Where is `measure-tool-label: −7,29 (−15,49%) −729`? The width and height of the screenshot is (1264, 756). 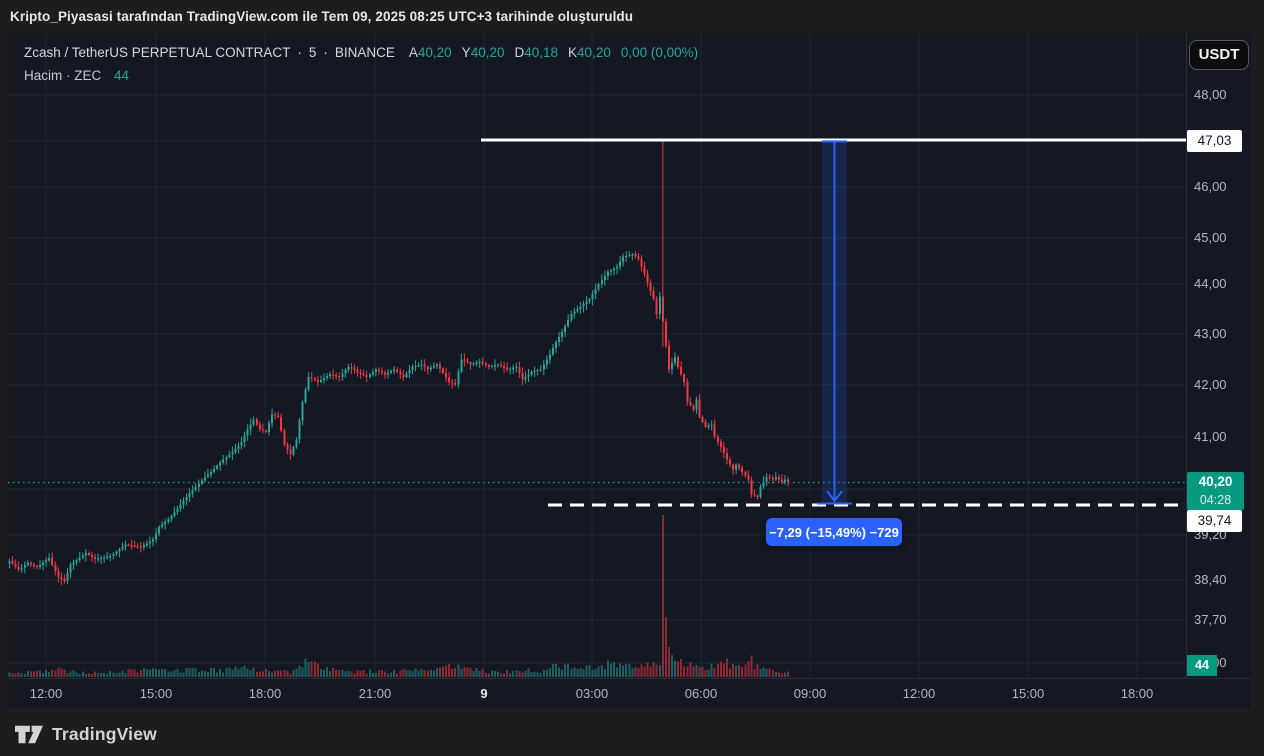
measure-tool-label: −7,29 (−15,49%) −729 is located at coordinates (834, 532).